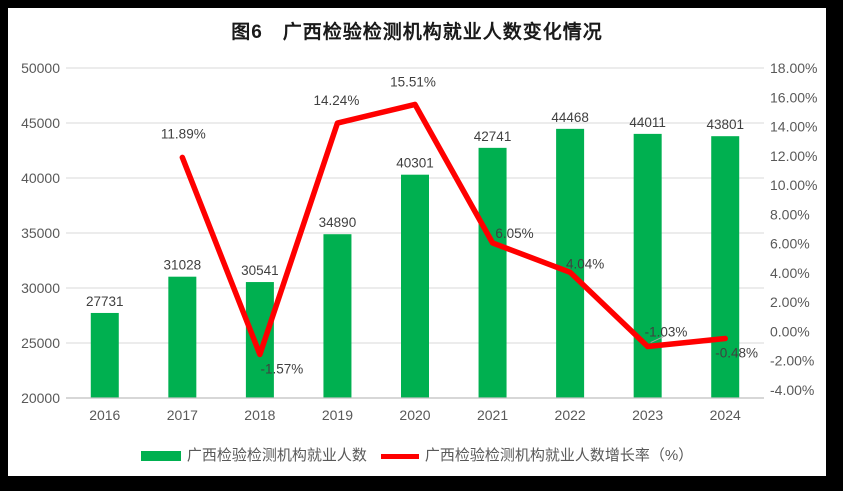  Describe the element at coordinates (793, 127) in the screenshot. I see `right-axis-tick-label: 14.00%` at that location.